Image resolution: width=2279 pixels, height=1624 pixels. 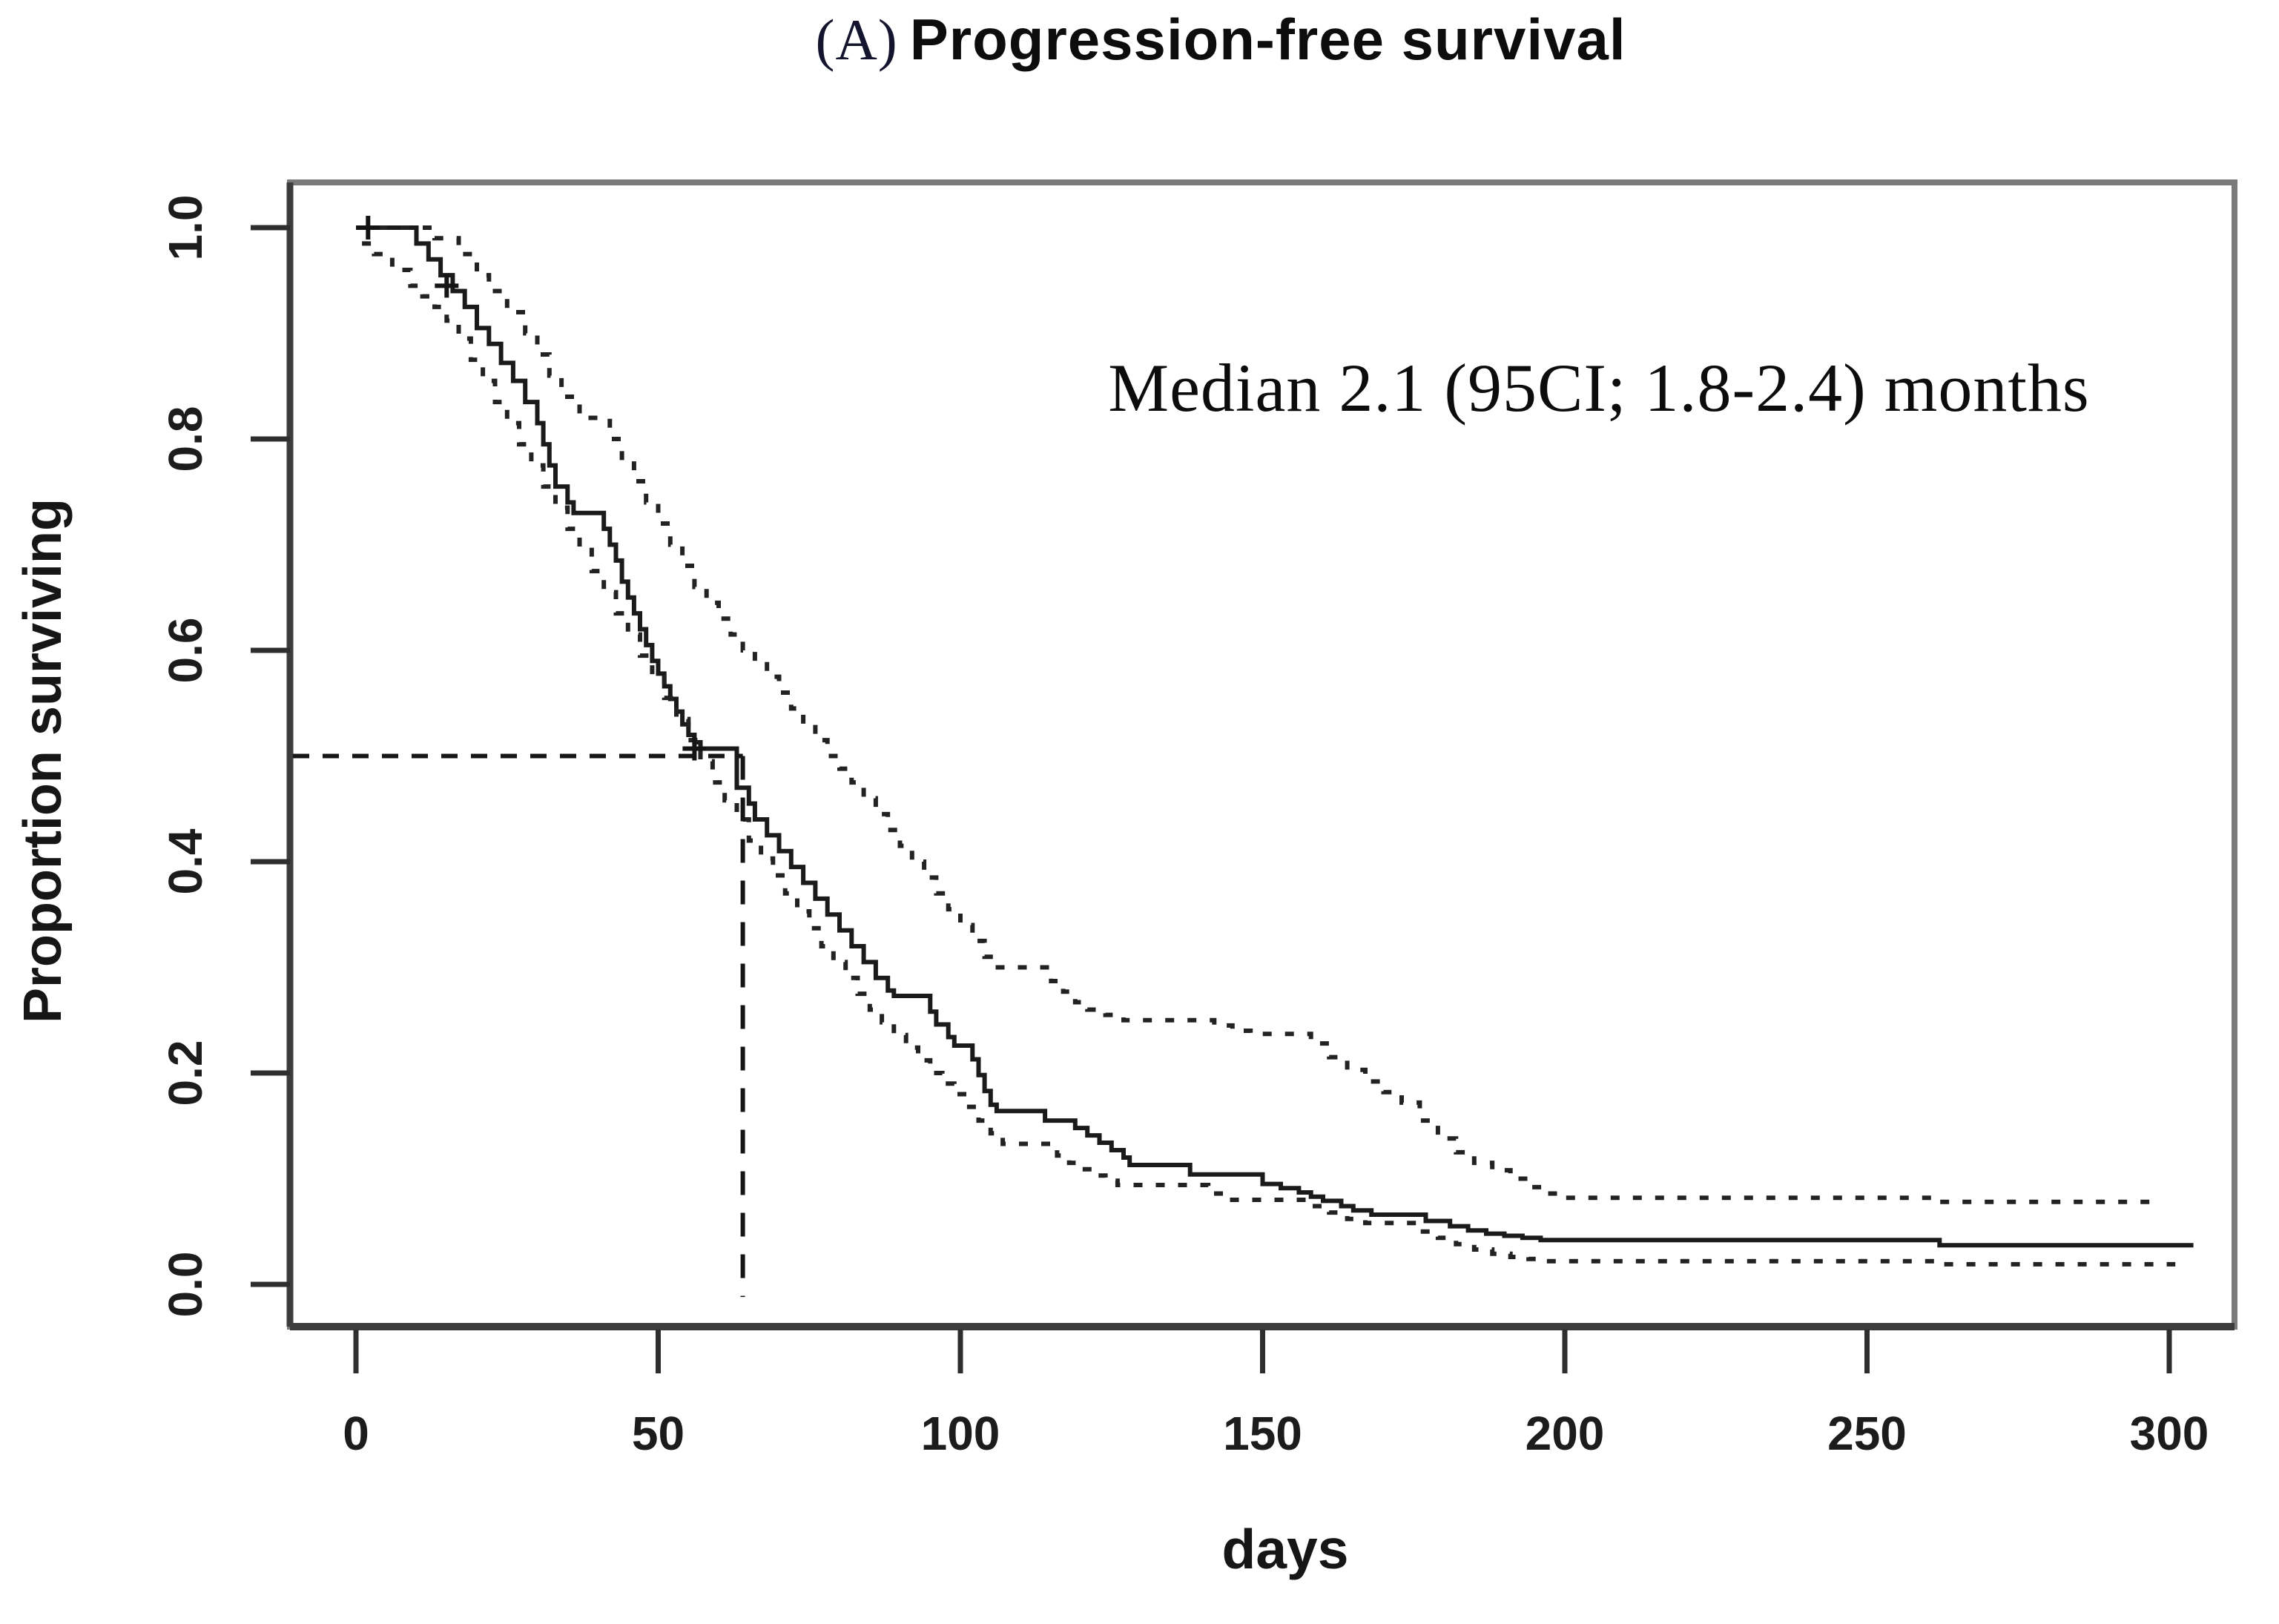 What do you see at coordinates (1262, 1434) in the screenshot?
I see `x-tick-label: 150` at bounding box center [1262, 1434].